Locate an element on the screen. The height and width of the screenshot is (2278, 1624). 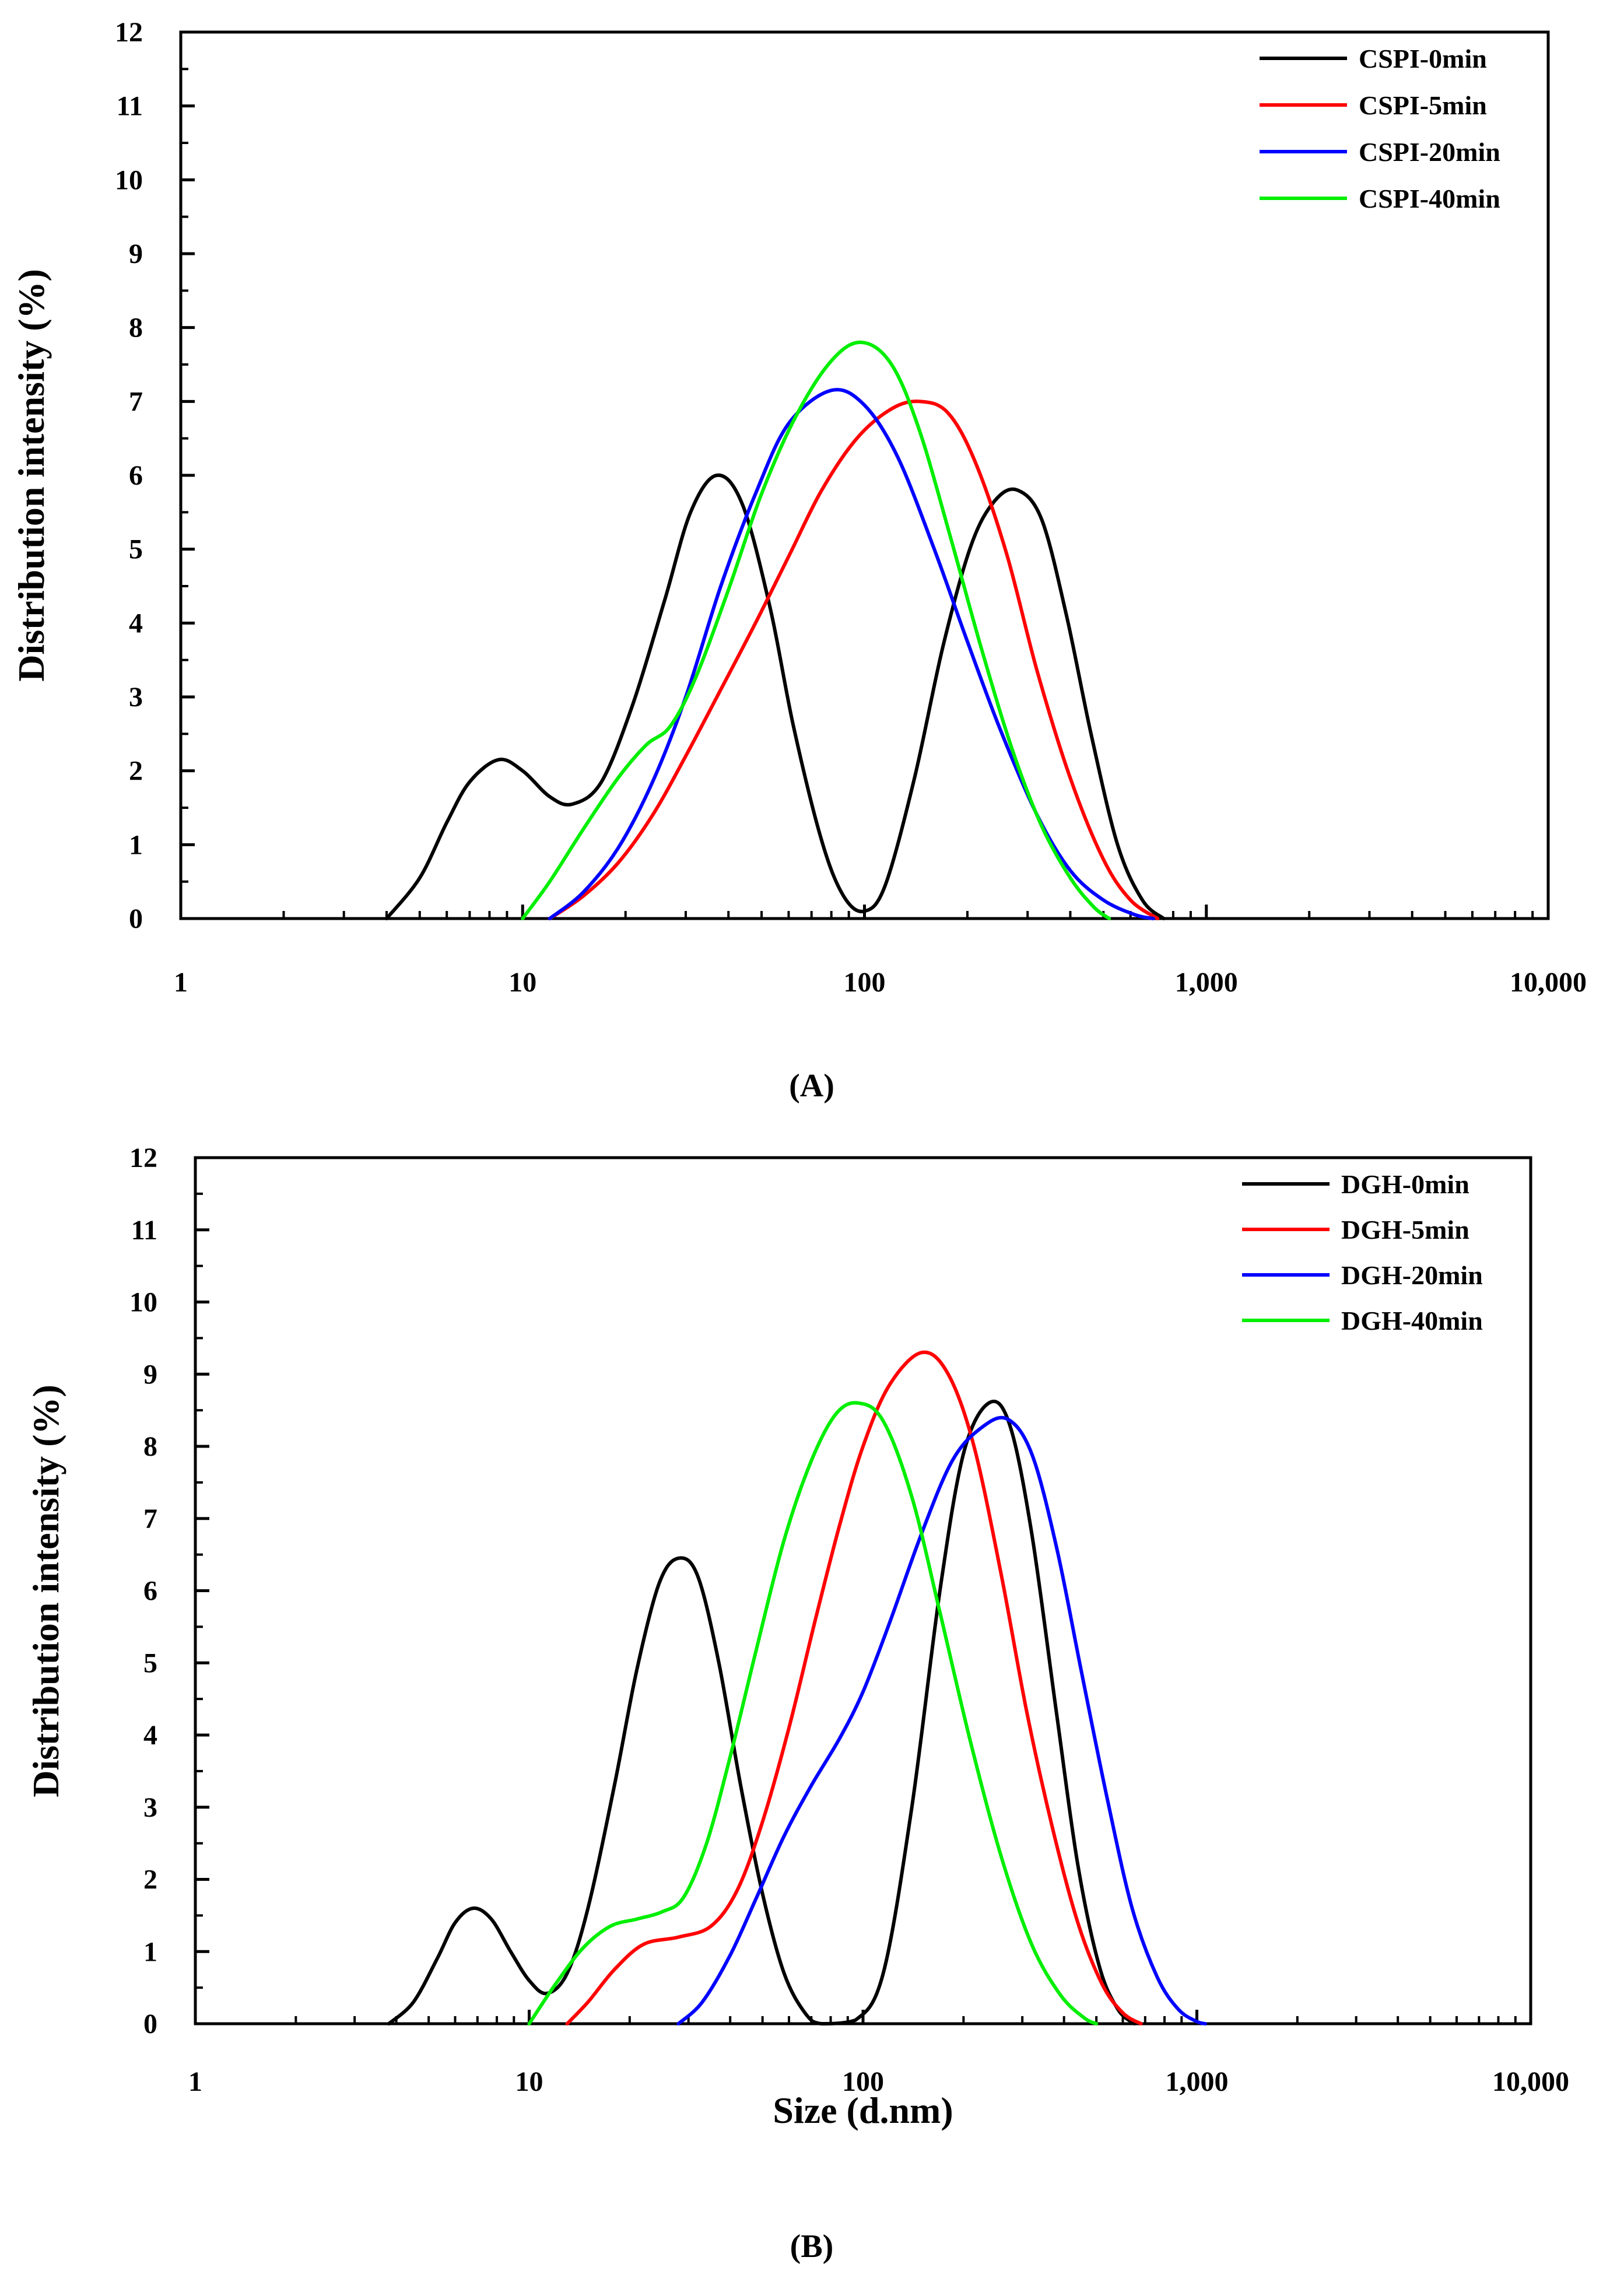
series-line-cspi-20min is located at coordinates (851, 654).